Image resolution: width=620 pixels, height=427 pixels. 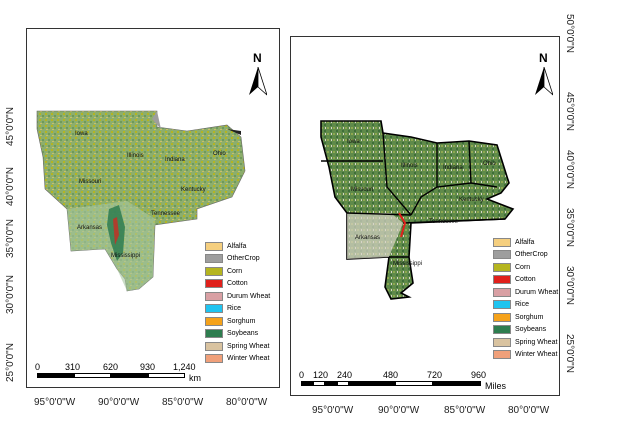 I want to click on right-legend-item: Alfalfa, so click(x=513, y=242).